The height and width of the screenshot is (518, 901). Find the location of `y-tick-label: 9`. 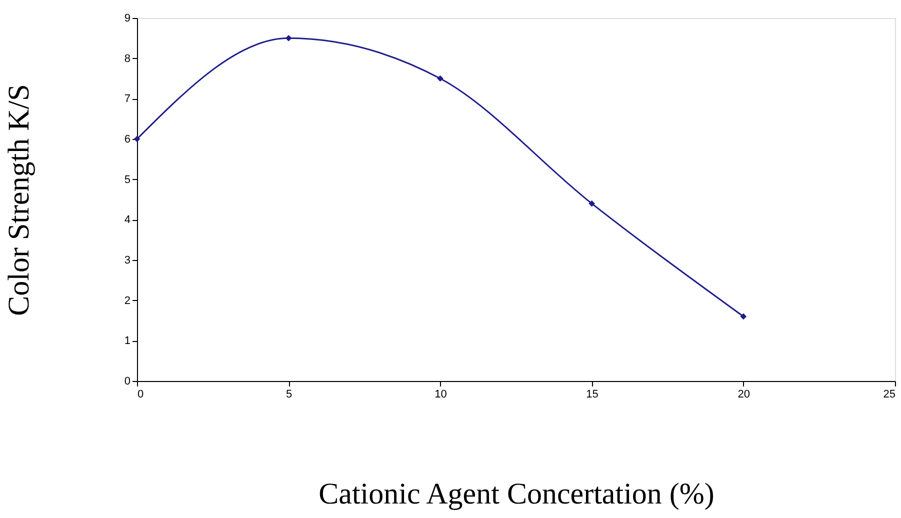

y-tick-label: 9 is located at coordinates (127, 18).